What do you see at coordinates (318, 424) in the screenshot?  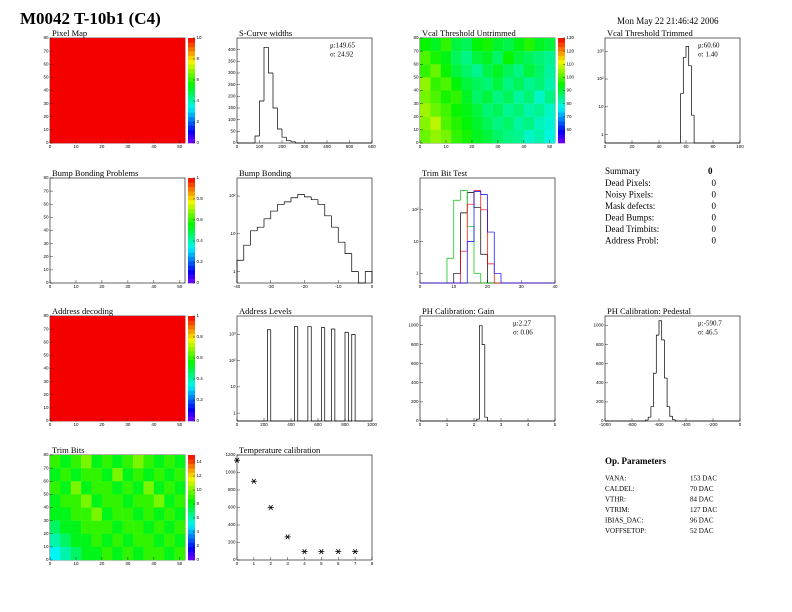 I see `x-tick-label: 600` at bounding box center [318, 424].